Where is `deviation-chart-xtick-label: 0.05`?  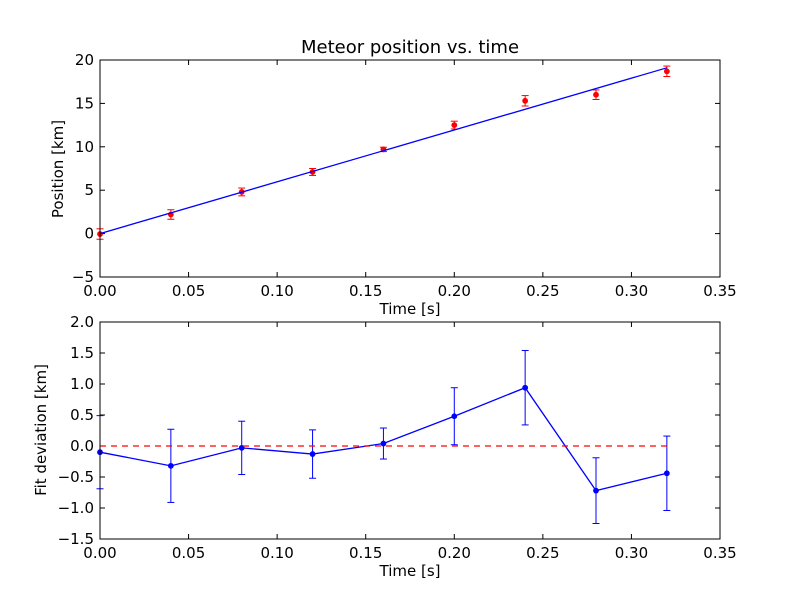
deviation-chart-xtick-label: 0.05 is located at coordinates (188, 553).